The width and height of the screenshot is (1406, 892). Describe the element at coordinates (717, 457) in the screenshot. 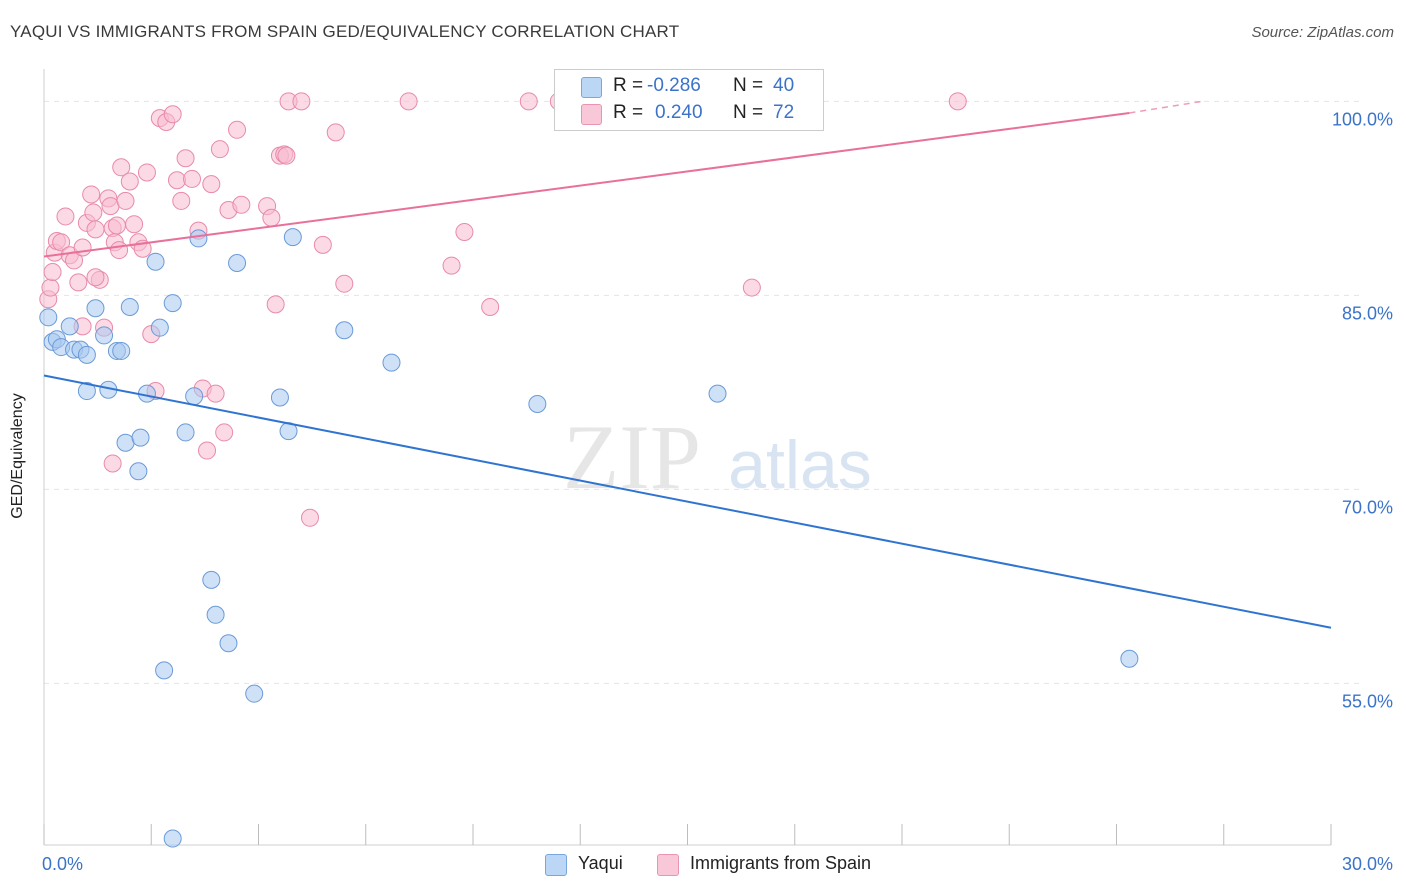

I see `watermark: ZIP atlas` at that location.